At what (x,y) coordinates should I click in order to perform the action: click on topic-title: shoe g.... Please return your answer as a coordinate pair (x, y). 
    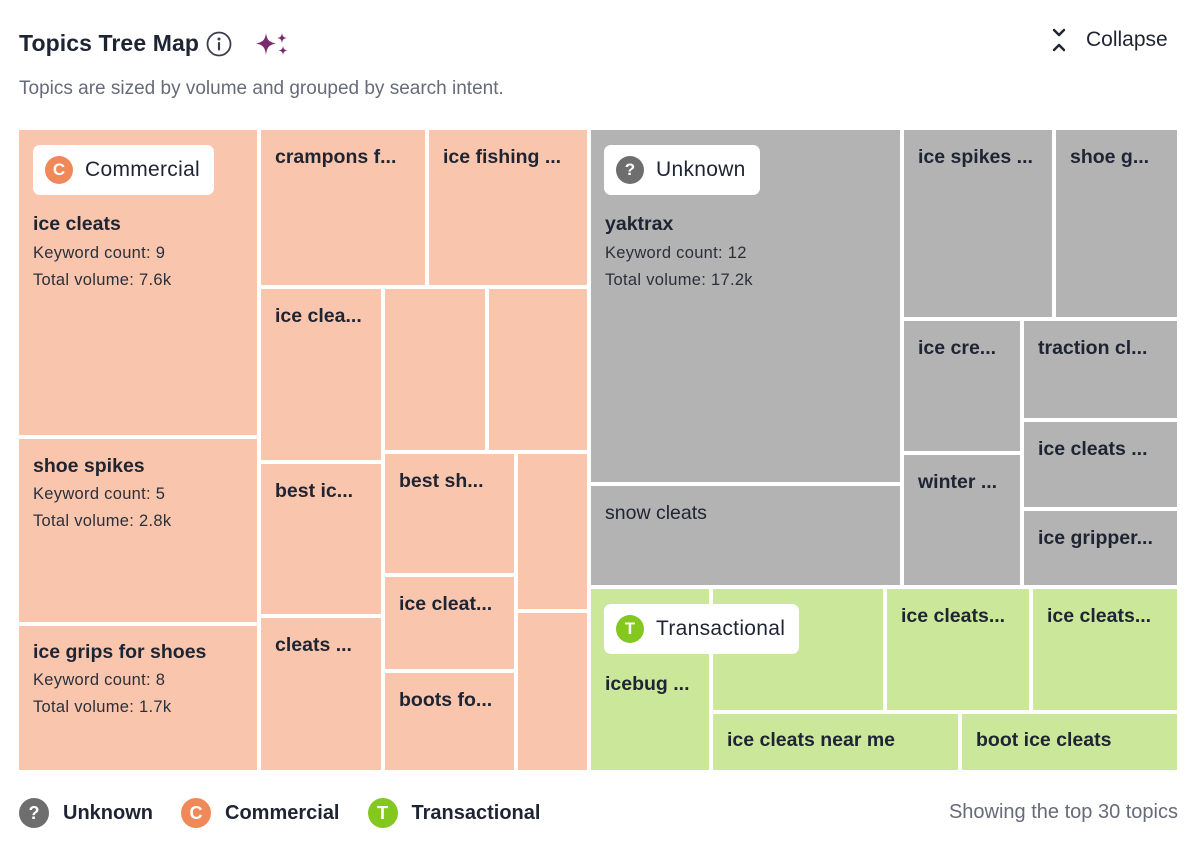
    Looking at the image, I should click on (1110, 157).